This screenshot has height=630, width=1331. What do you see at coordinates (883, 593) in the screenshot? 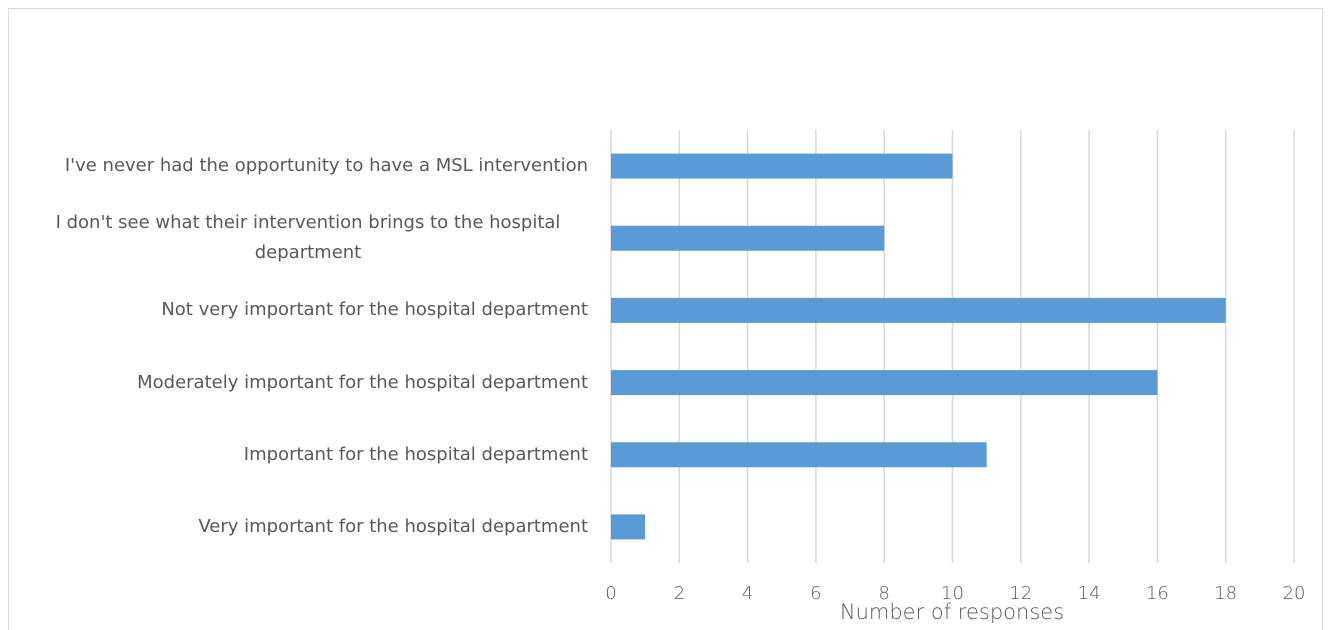
I see `x-tick-label: 8` at bounding box center [883, 593].